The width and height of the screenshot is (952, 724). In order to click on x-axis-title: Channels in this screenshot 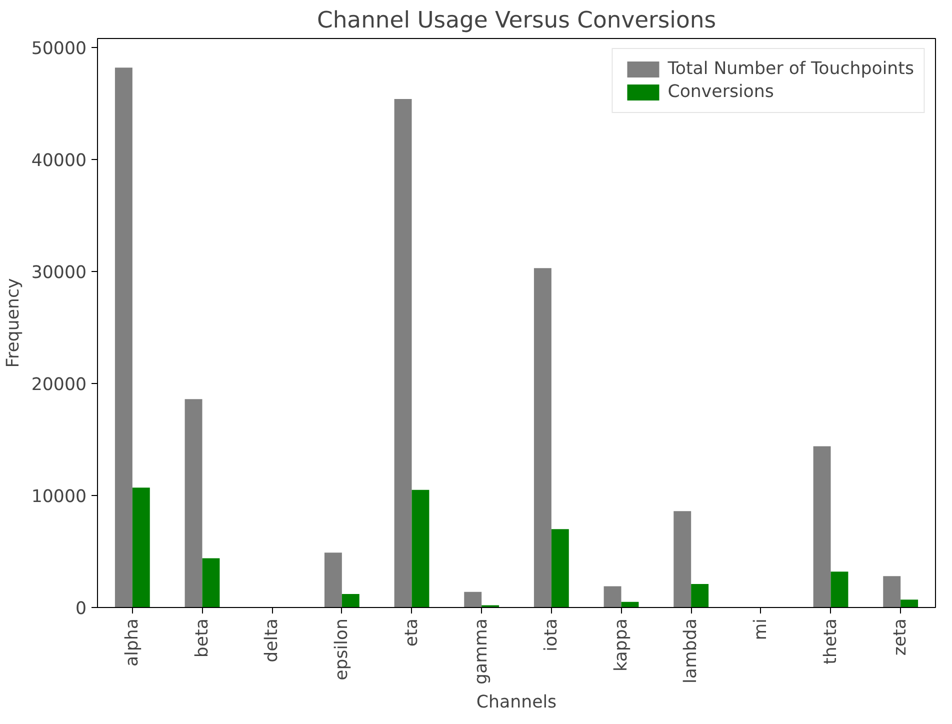, I will do `click(516, 702)`.